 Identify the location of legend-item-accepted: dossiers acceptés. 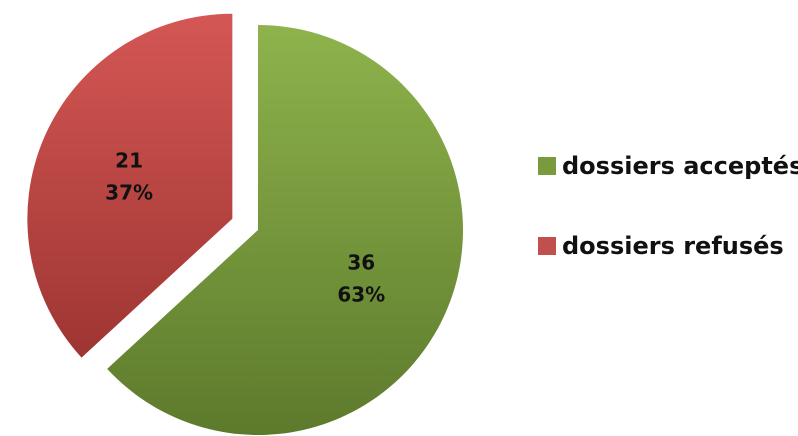
(668, 166).